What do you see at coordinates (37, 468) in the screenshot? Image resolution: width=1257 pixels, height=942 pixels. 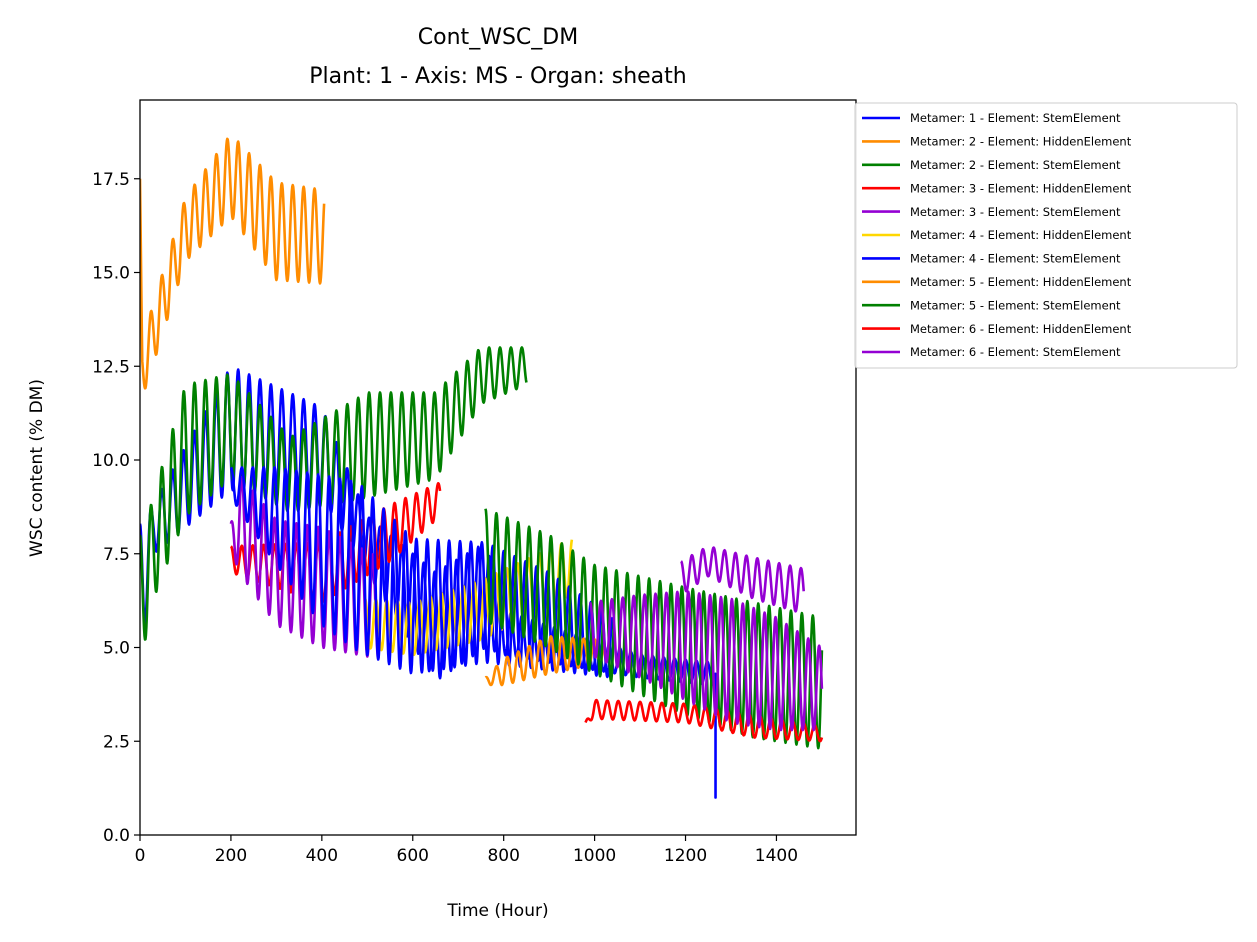 I see `y-axis-label: WSC content (% DM)` at bounding box center [37, 468].